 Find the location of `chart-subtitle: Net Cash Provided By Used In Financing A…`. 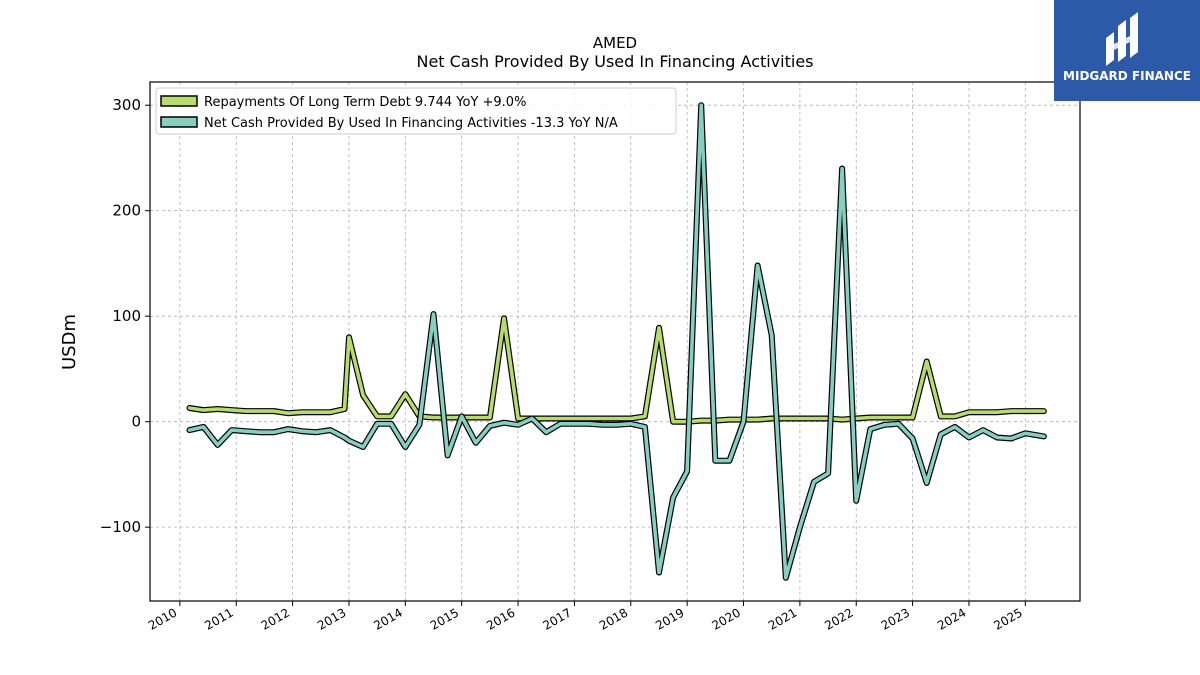

chart-subtitle: Net Cash Provided By Used In Financing A… is located at coordinates (614, 61).